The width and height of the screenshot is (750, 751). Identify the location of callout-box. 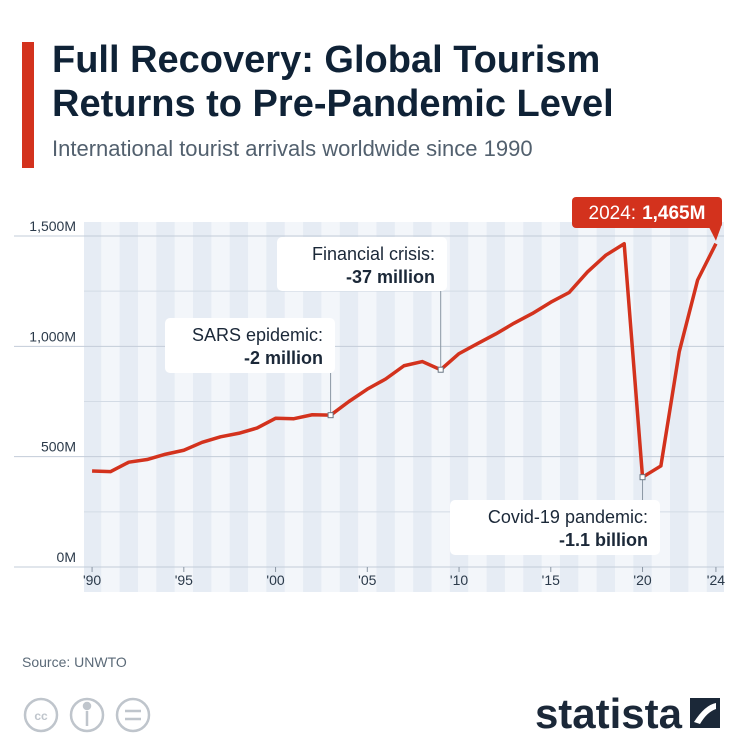
(647, 212).